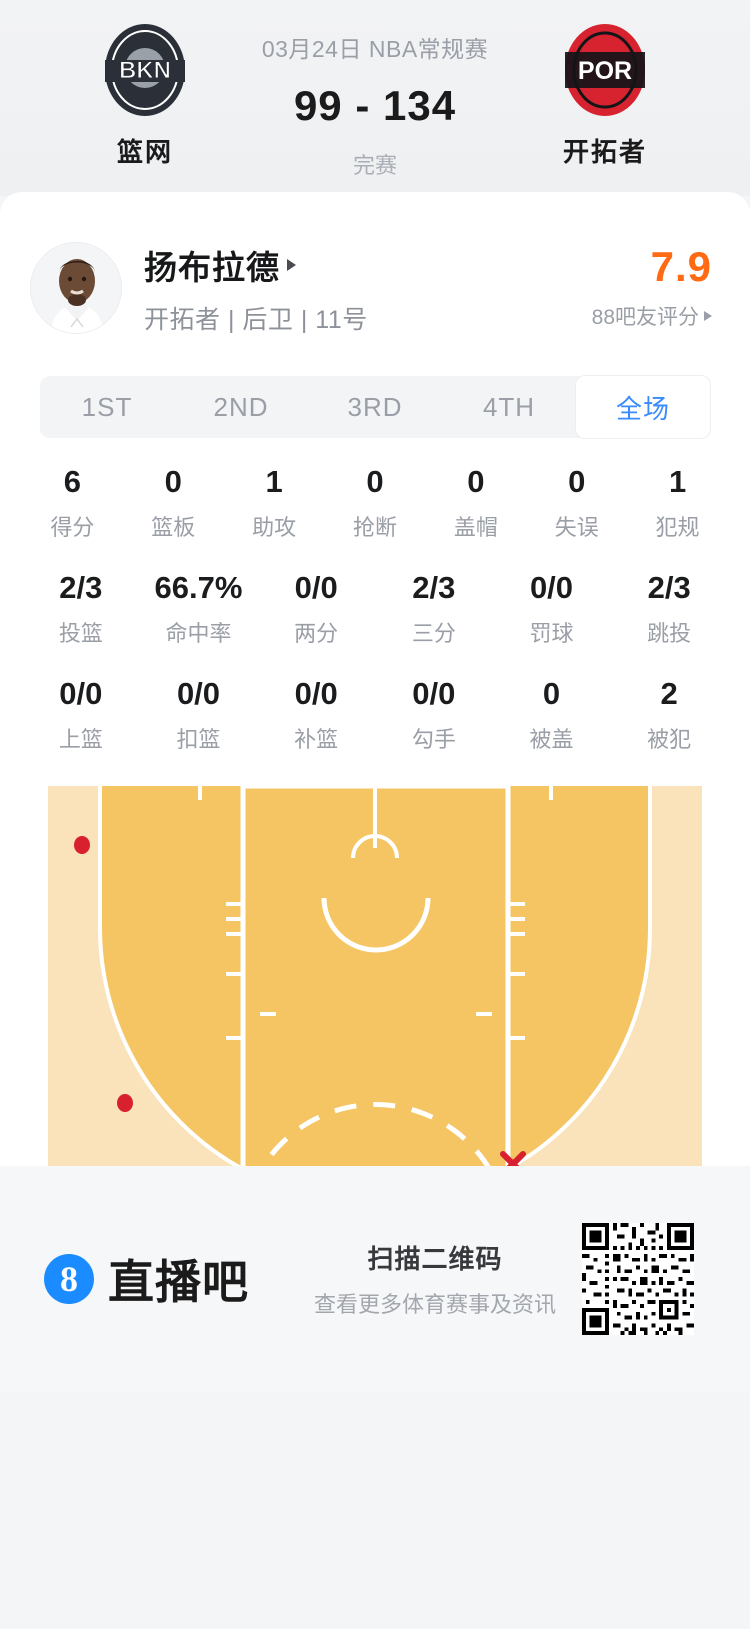 This screenshot has width=750, height=1629. What do you see at coordinates (433, 633) in the screenshot?
I see `stat-label: 三分` at bounding box center [433, 633].